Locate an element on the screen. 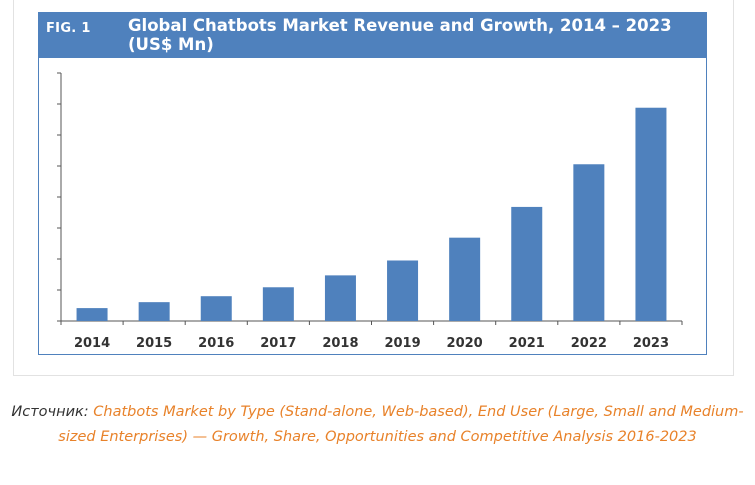 The image size is (755, 485). bar-2019 is located at coordinates (403, 290).